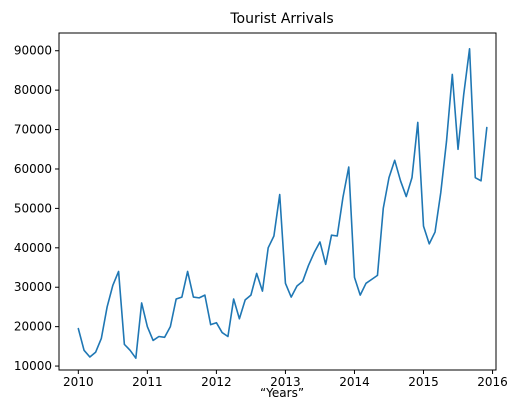 This screenshot has height=405, width=507. I want to click on y-tick-label: 90000, so click(33, 51).